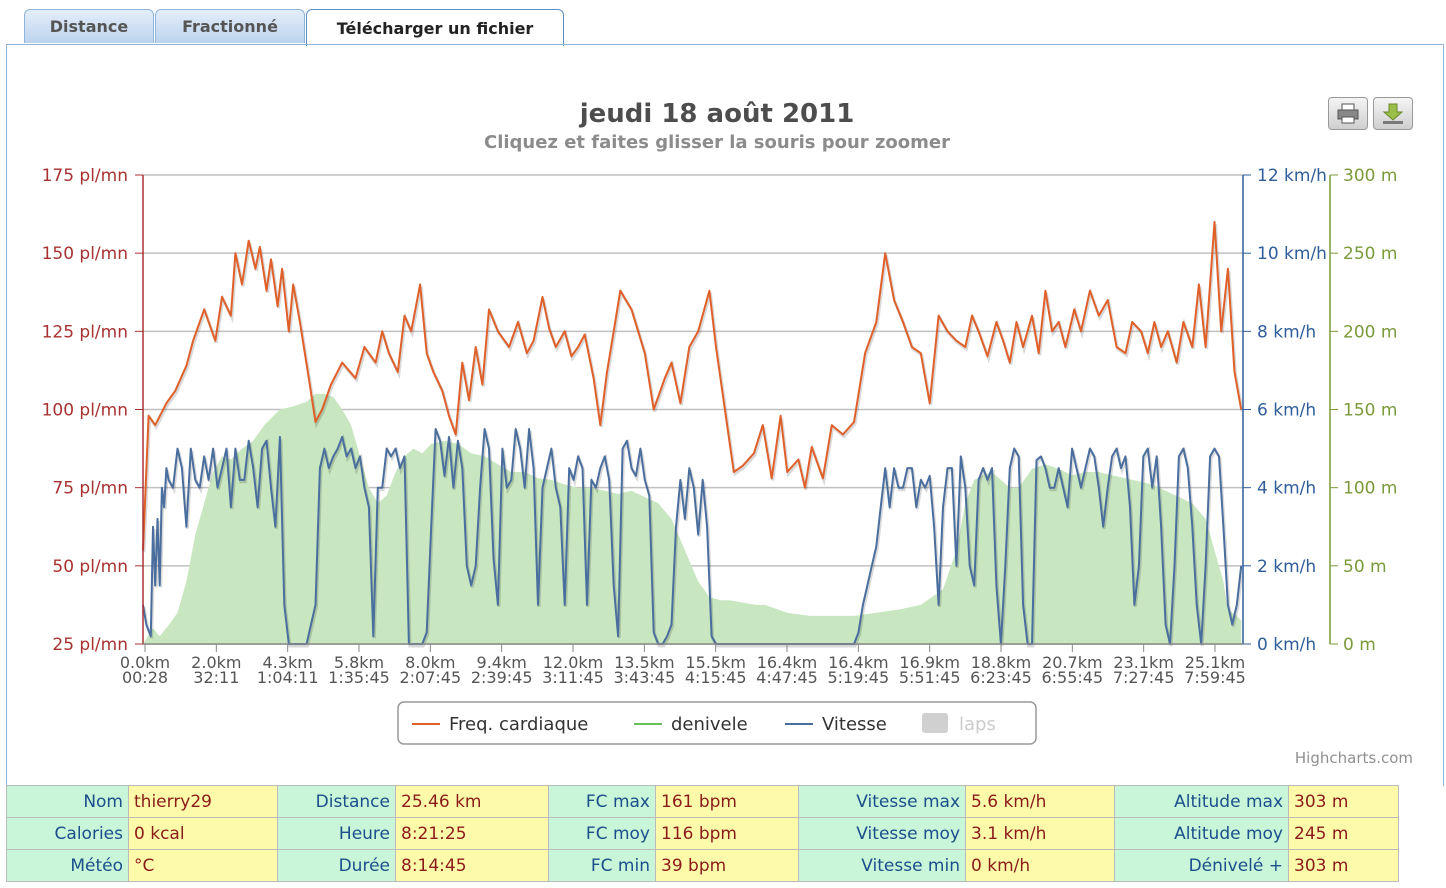  I want to click on y-tick-label-alt: 150 m, so click(1370, 411).